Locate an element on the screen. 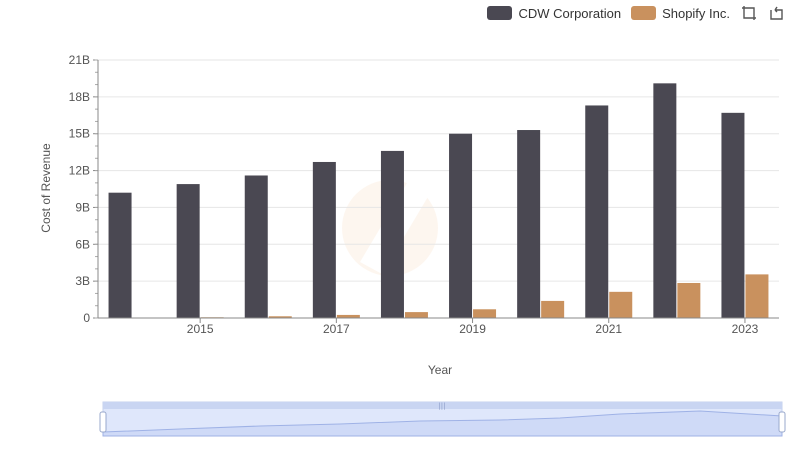 The width and height of the screenshot is (800, 461). bar-shopify-2021 is located at coordinates (621, 304).